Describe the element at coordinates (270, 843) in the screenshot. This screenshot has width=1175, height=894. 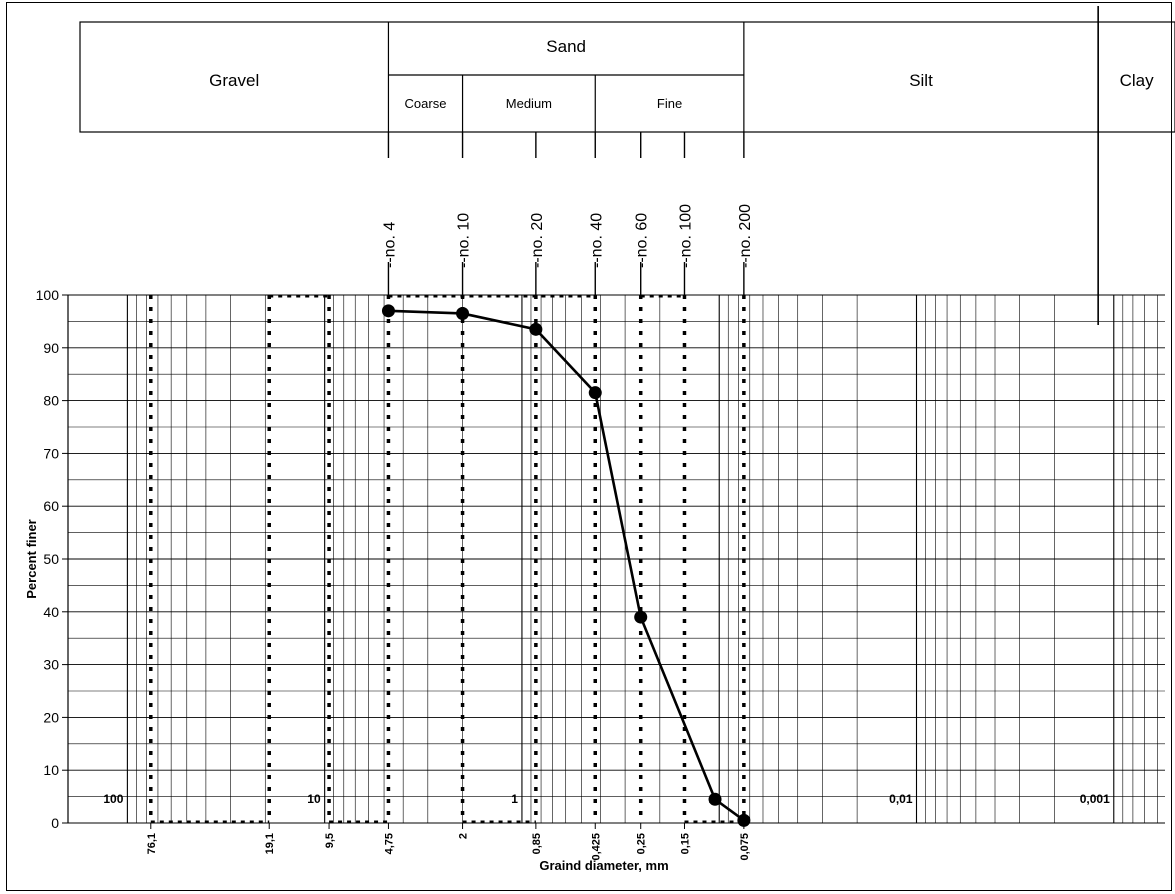
I see `x-tick-label: 19,1` at that location.